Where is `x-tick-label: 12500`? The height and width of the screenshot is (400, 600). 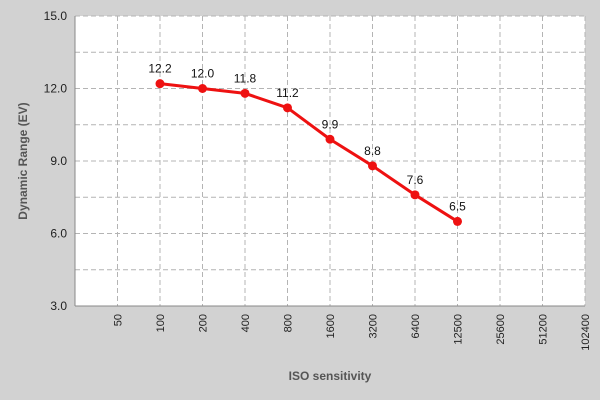 x-tick-label: 12500 is located at coordinates (459, 329).